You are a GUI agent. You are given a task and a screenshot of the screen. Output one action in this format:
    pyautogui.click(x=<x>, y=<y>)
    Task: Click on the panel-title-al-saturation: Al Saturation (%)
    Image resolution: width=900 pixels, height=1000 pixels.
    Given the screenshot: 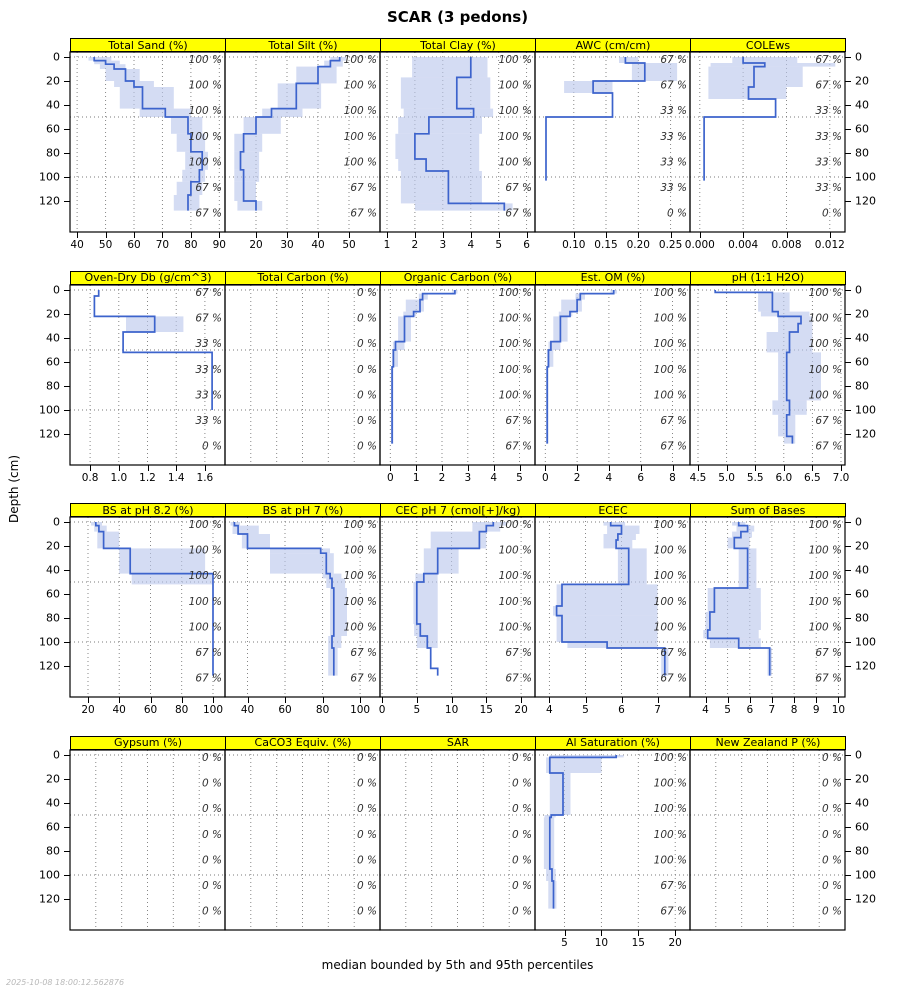 What is the action you would take?
    pyautogui.click(x=613, y=742)
    